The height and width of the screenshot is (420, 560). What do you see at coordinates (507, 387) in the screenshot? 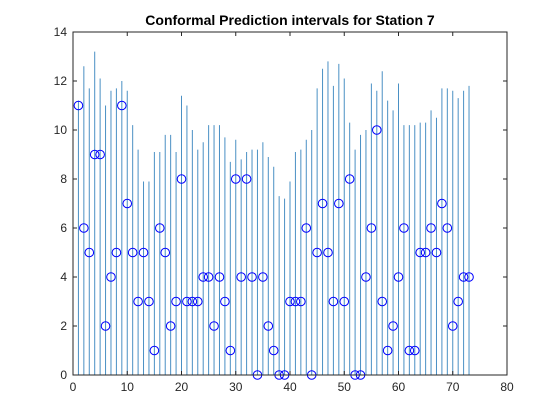
I see `x-tick-label: 80` at bounding box center [507, 387].